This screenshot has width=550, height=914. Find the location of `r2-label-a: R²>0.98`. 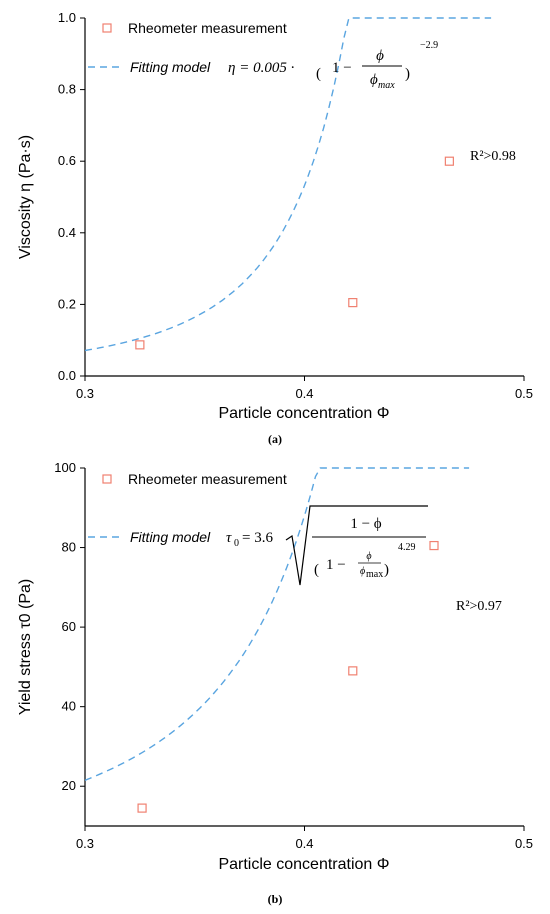

r2-label-a: R²>0.98 is located at coordinates (493, 156).